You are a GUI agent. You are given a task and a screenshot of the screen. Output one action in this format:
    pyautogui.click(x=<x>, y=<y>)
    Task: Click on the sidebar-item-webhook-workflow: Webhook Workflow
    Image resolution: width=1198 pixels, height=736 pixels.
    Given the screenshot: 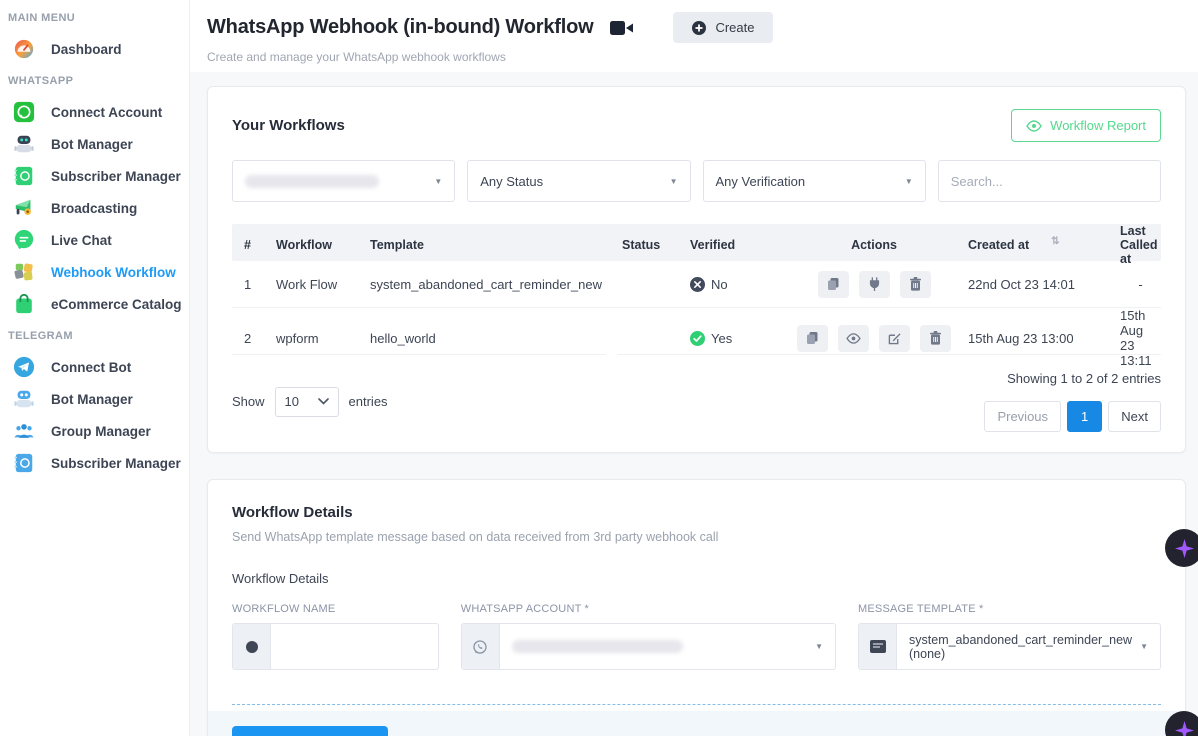 What is the action you would take?
    pyautogui.click(x=94, y=272)
    